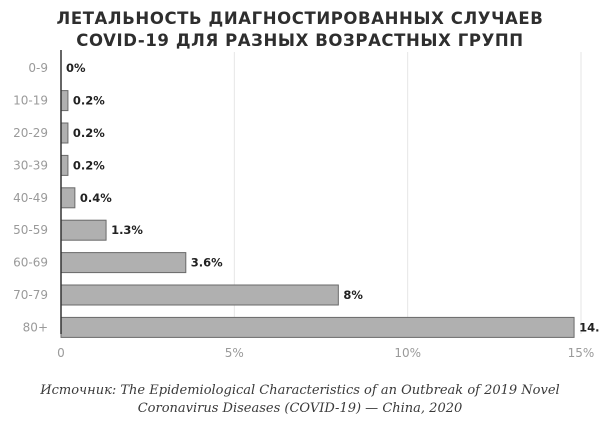 The height and width of the screenshot is (426, 600). I want to click on category-label: 20-29, so click(30, 133).